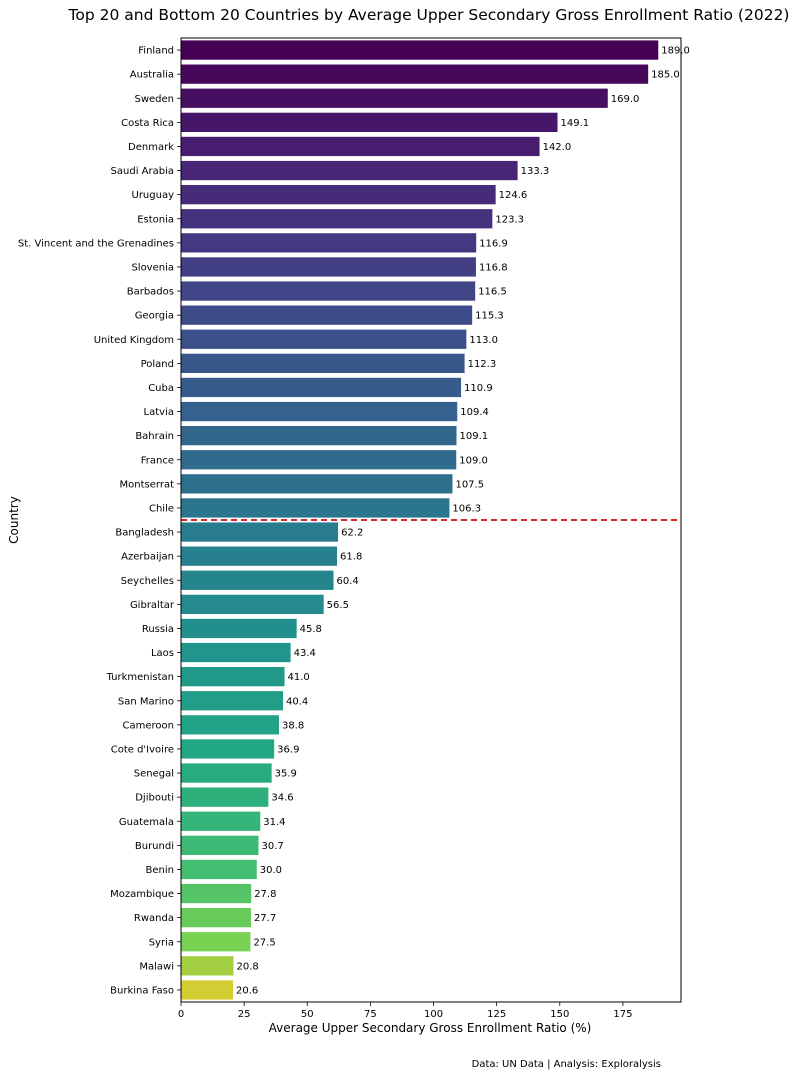 This screenshot has width=800, height=1076. I want to click on bar-value-label: 41.0, so click(299, 677).